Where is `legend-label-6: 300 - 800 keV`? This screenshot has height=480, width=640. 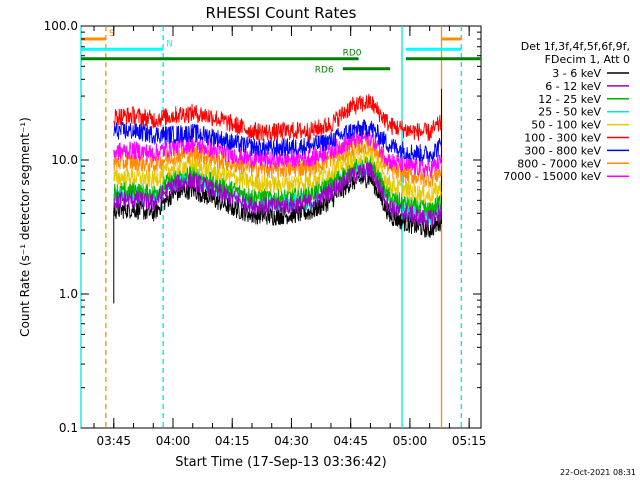 legend-label-6: 300 - 800 keV is located at coordinates (562, 150).